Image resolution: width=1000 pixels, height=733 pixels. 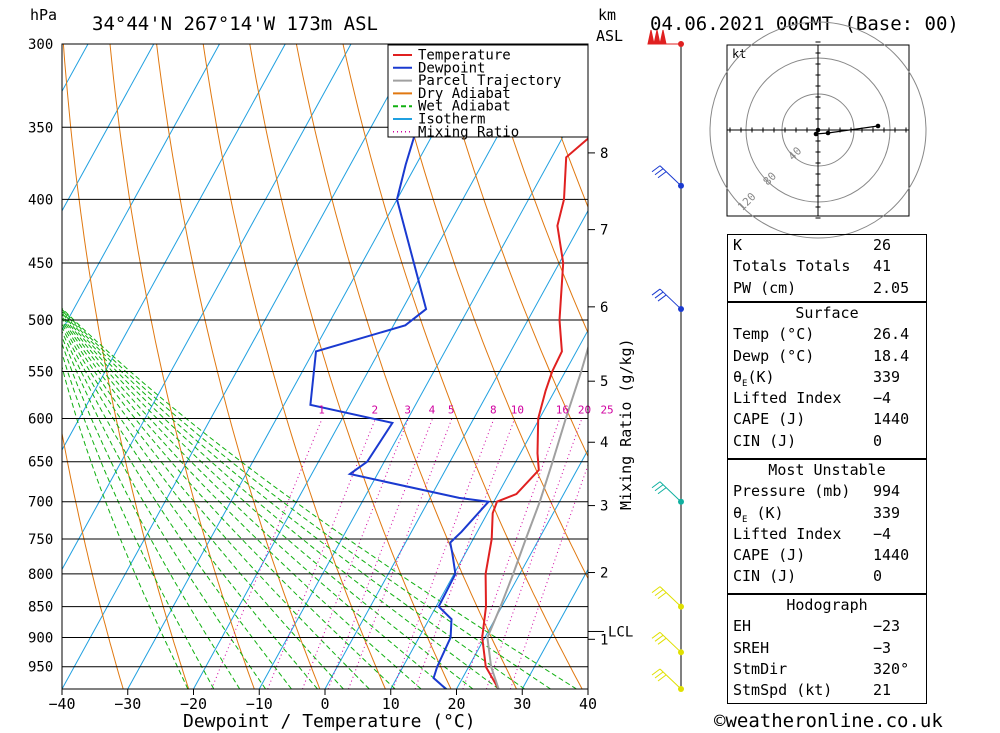 What do you see at coordinates (827, 648) in the screenshot?
I see `table-row: SREH −3` at bounding box center [827, 648].